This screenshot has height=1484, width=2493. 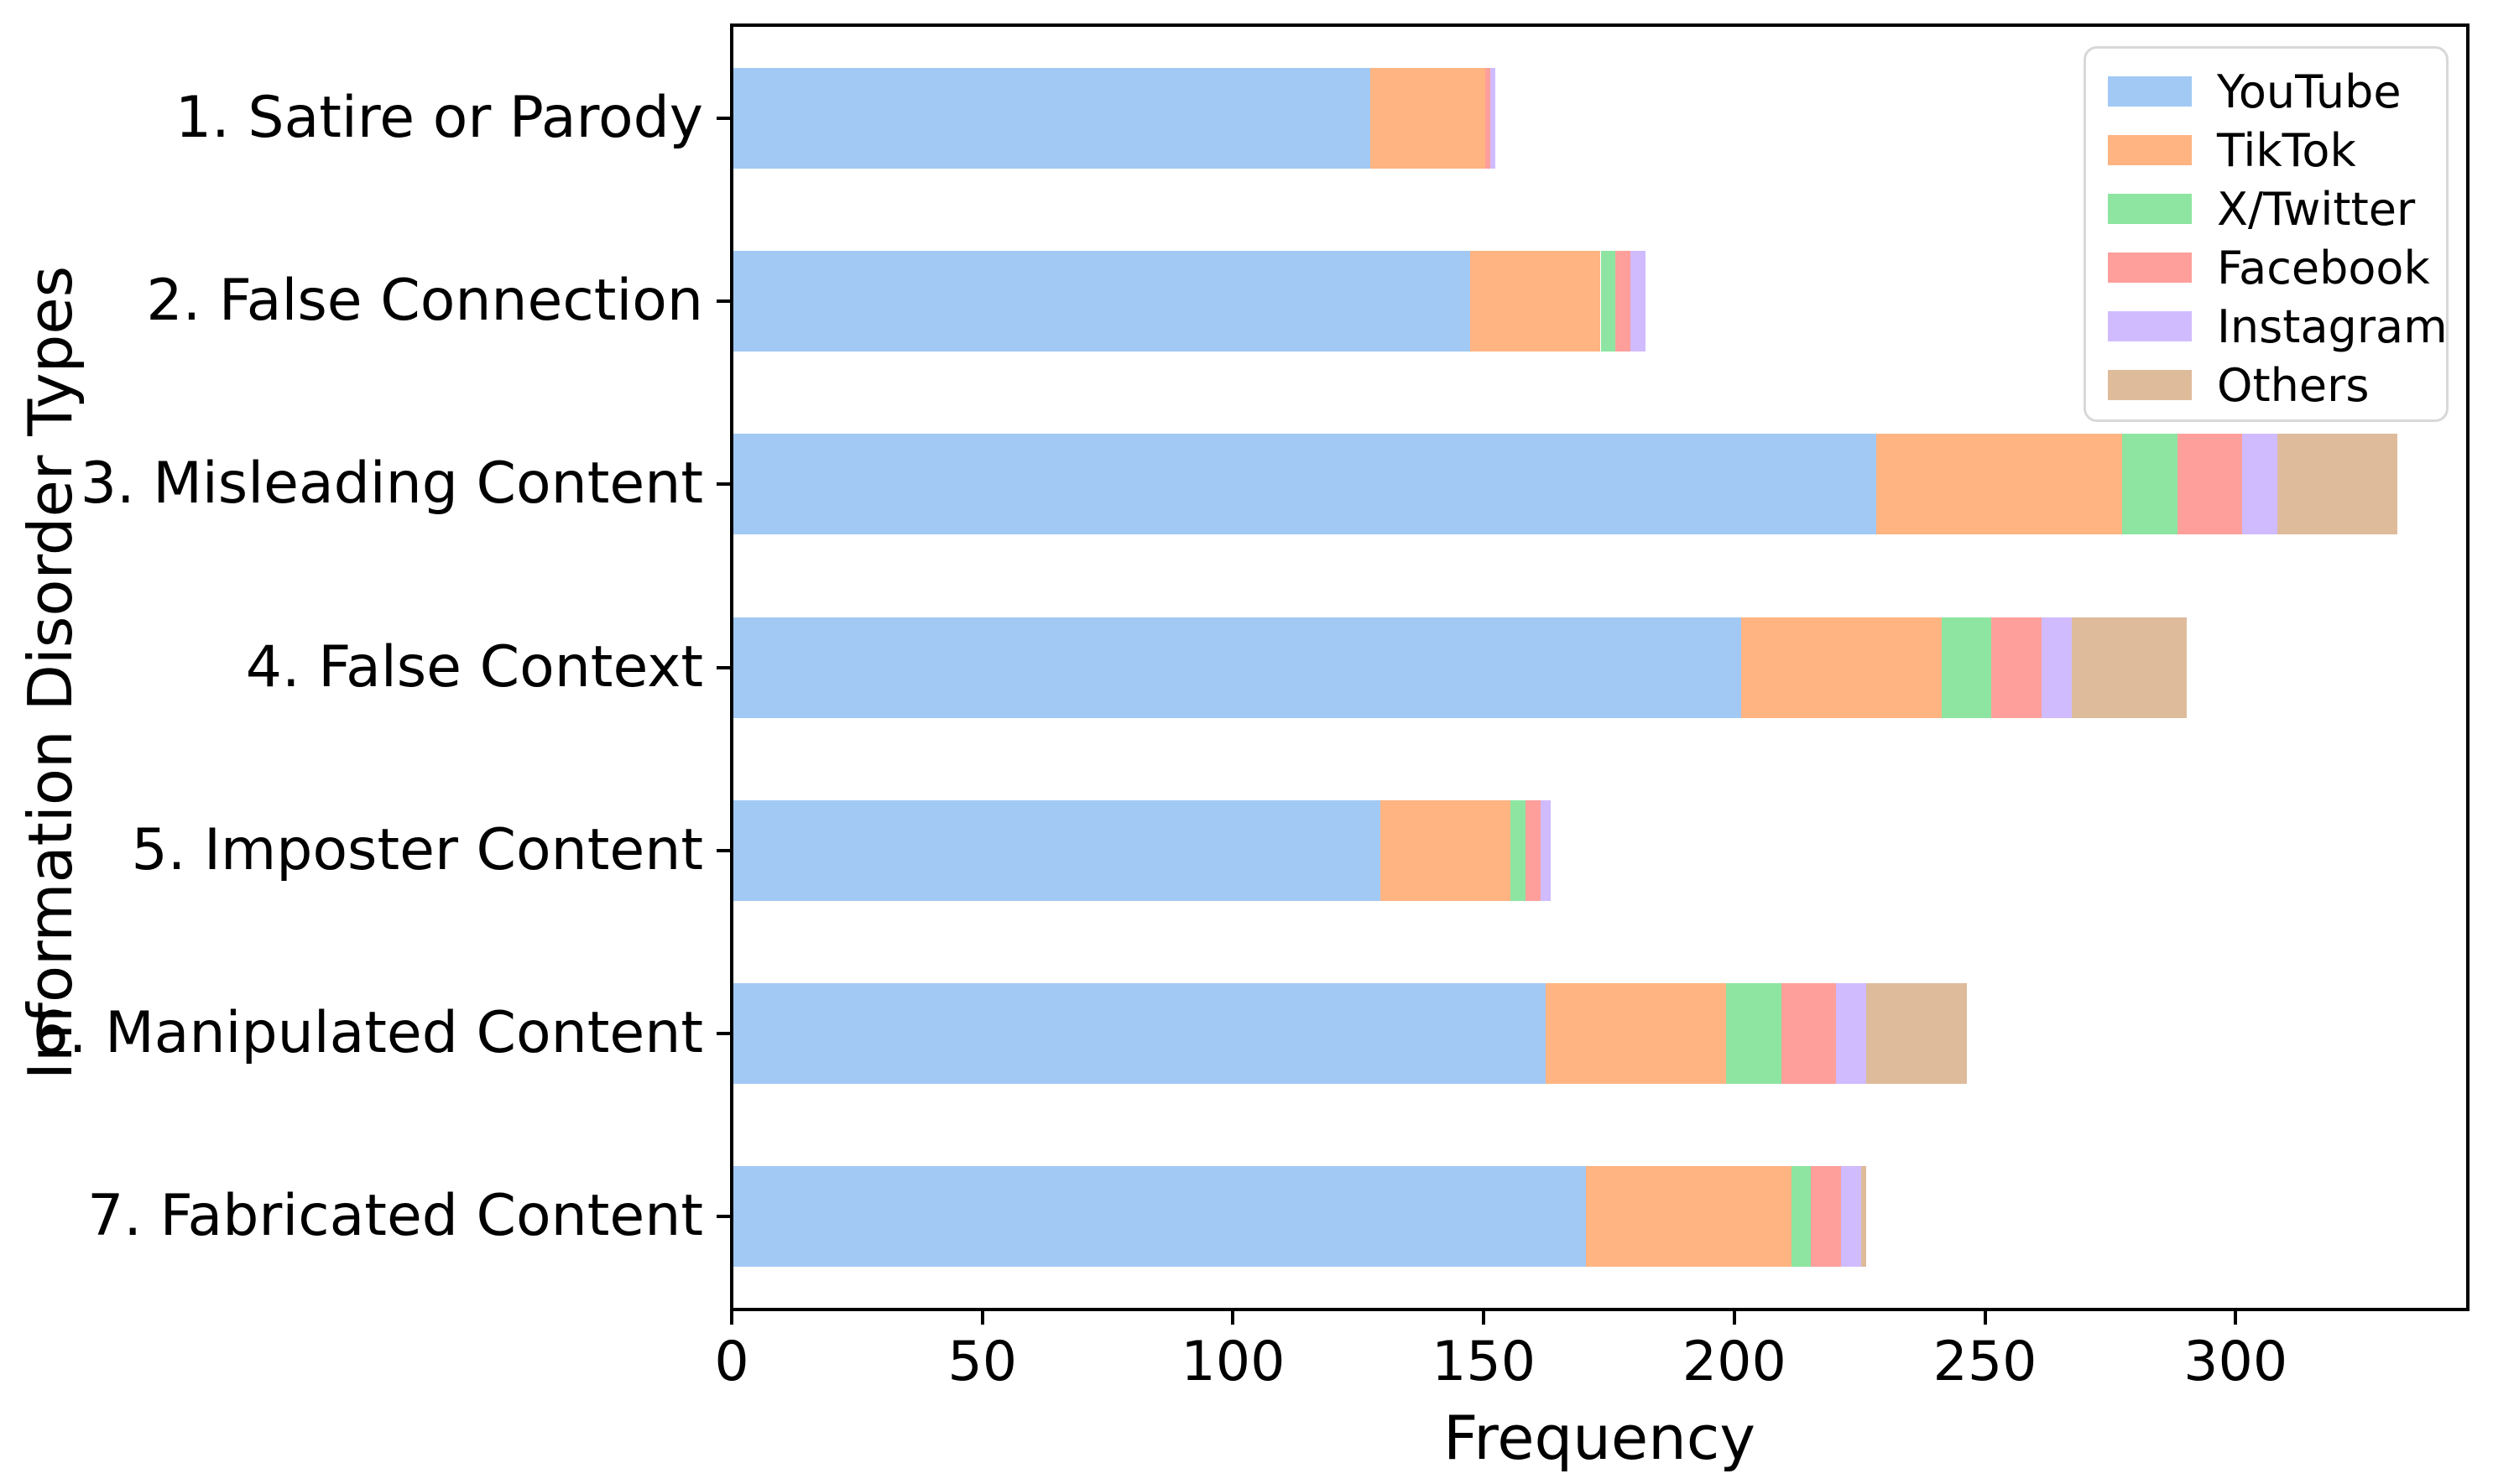 I want to click on x-tick-label: 50, so click(x=982, y=1361).